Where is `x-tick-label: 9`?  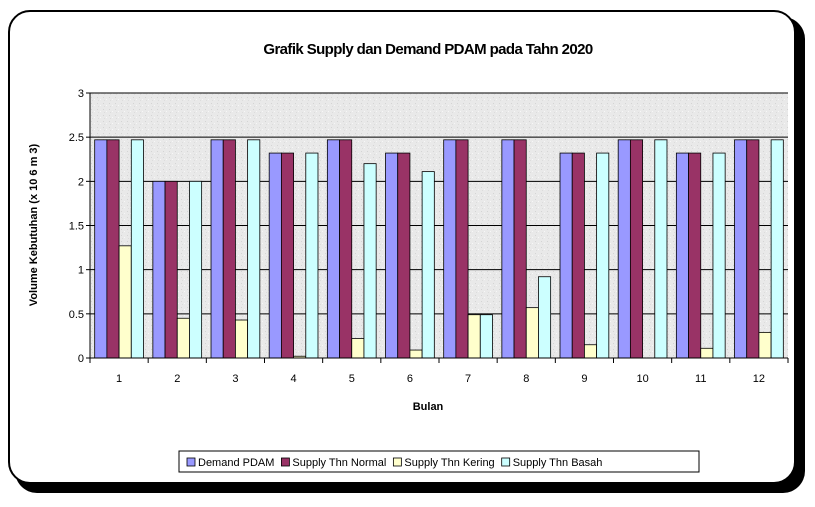
x-tick-label: 9 is located at coordinates (584, 379).